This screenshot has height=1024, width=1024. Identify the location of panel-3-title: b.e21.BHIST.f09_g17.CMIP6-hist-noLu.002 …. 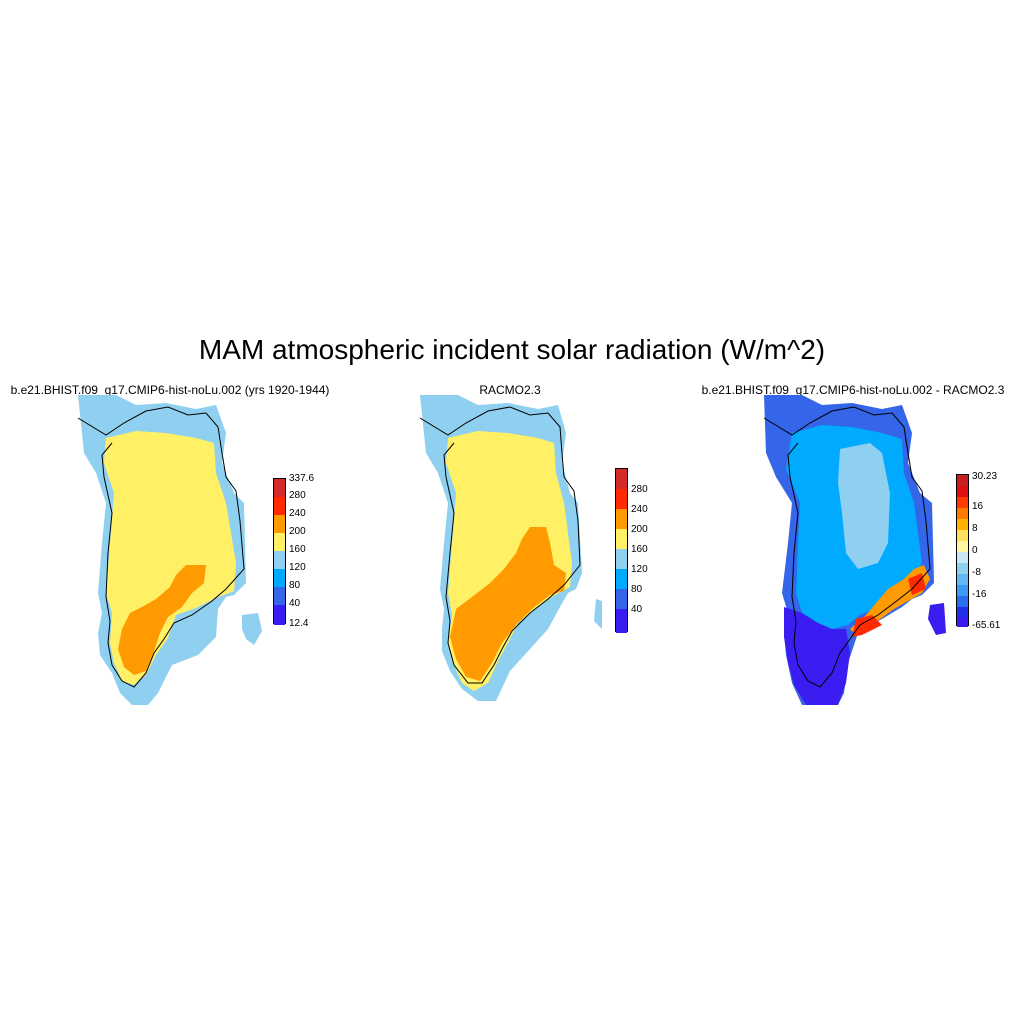
(853, 390).